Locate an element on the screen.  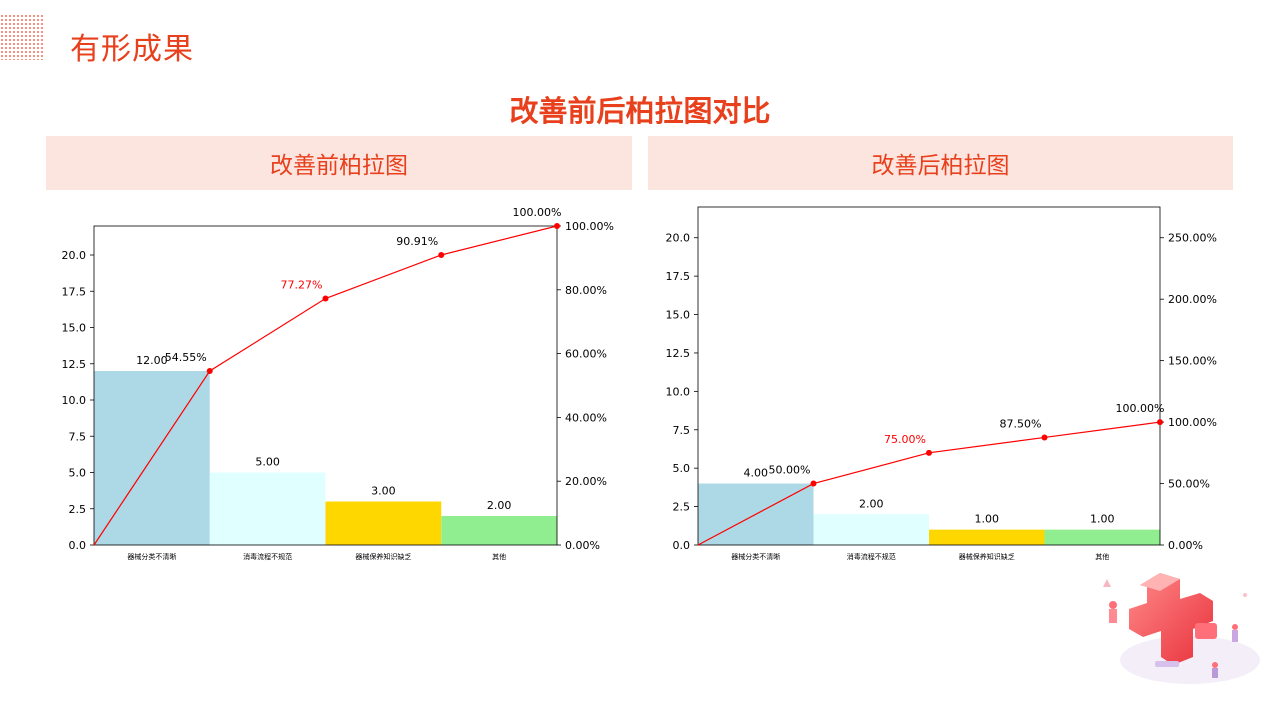
y2-tick-label: 40.00% is located at coordinates (586, 417).